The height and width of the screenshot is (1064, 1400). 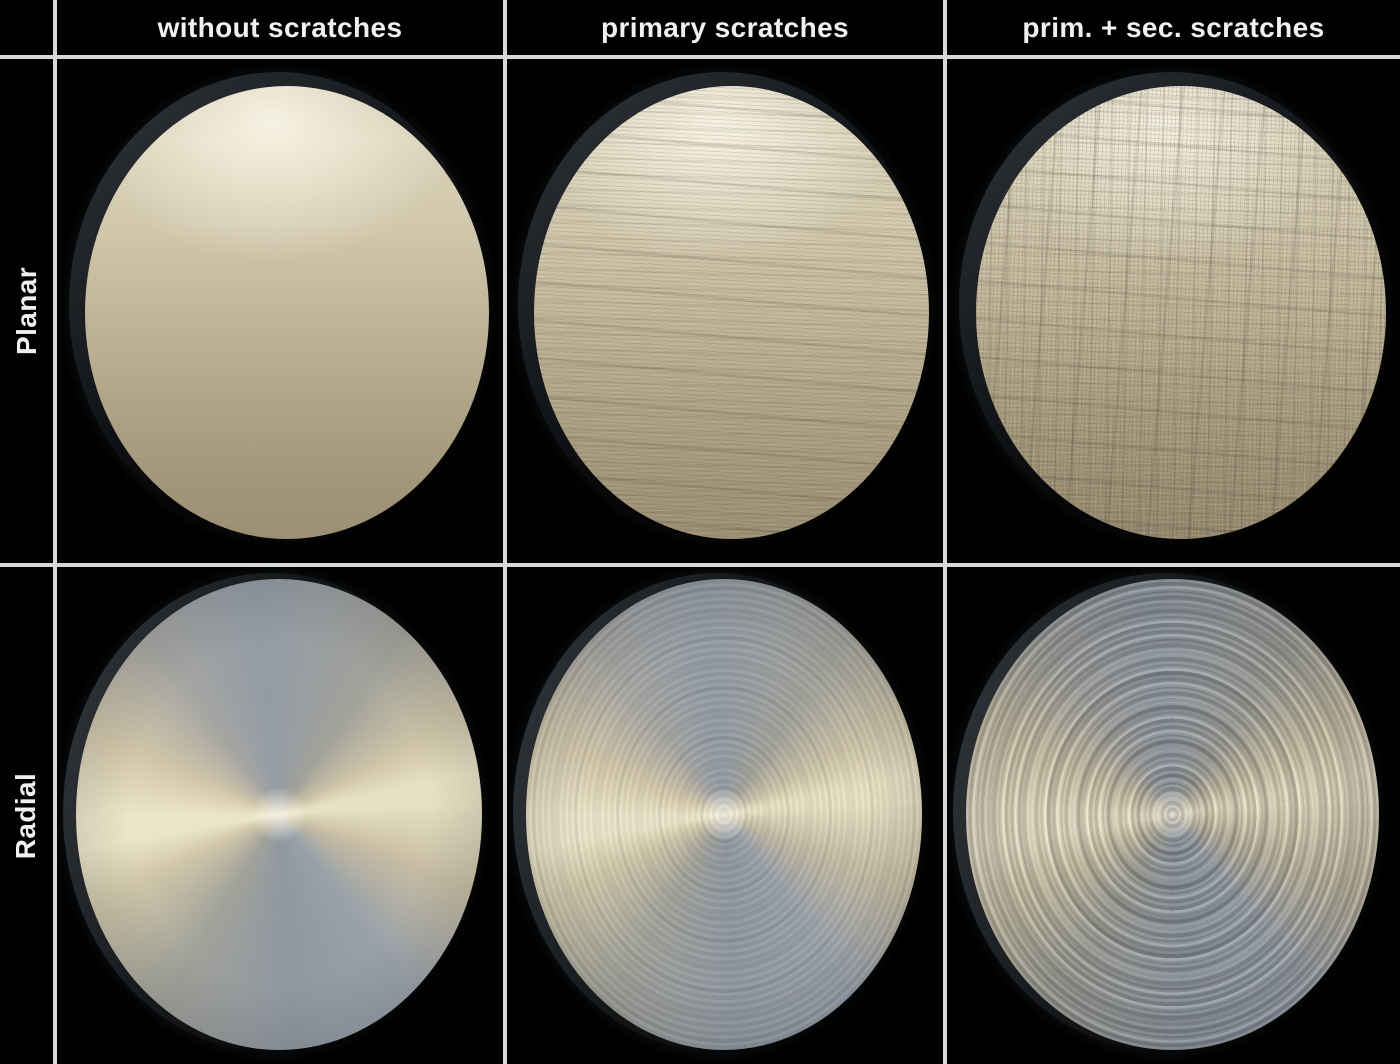 I want to click on column-header-primary-scratches: primary scratches, so click(x=725, y=27).